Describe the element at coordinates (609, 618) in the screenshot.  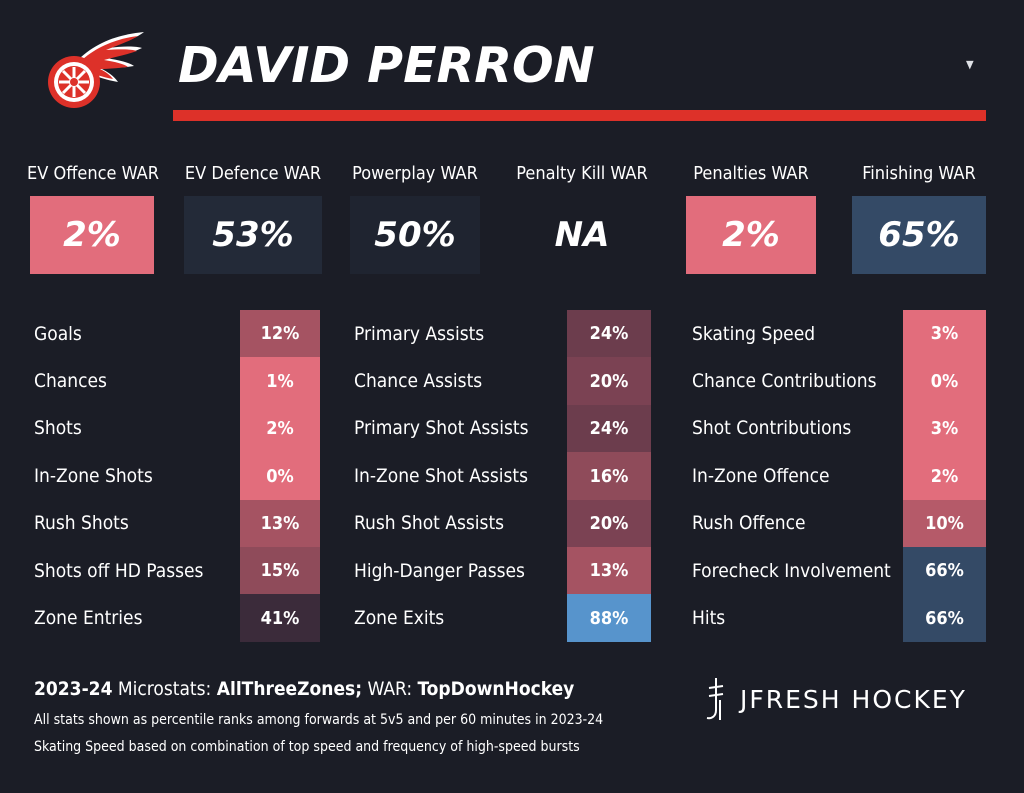
I see `stat-value: 88%` at that location.